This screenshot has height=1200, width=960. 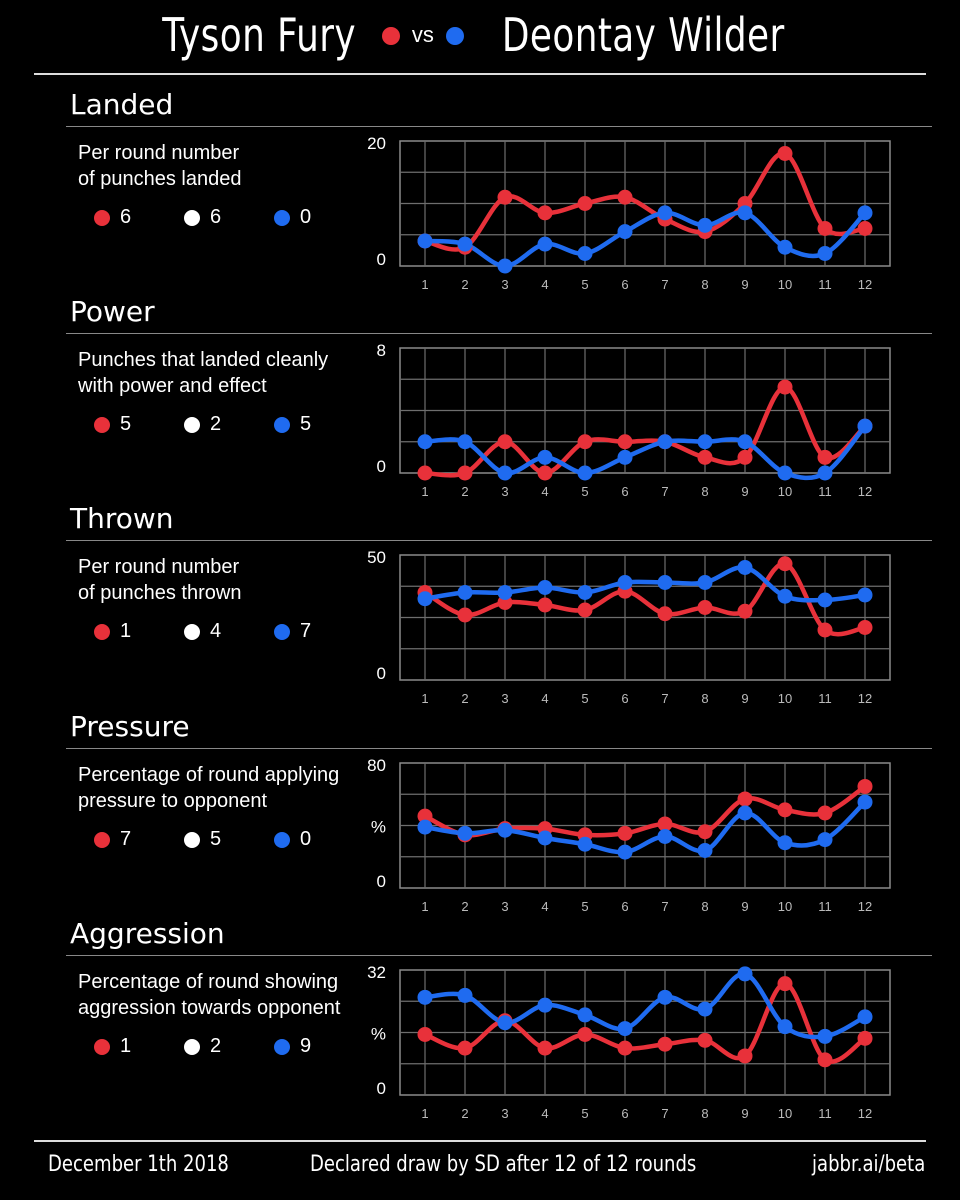 What do you see at coordinates (464, 284) in the screenshot?
I see `x-tick-label: 2` at bounding box center [464, 284].